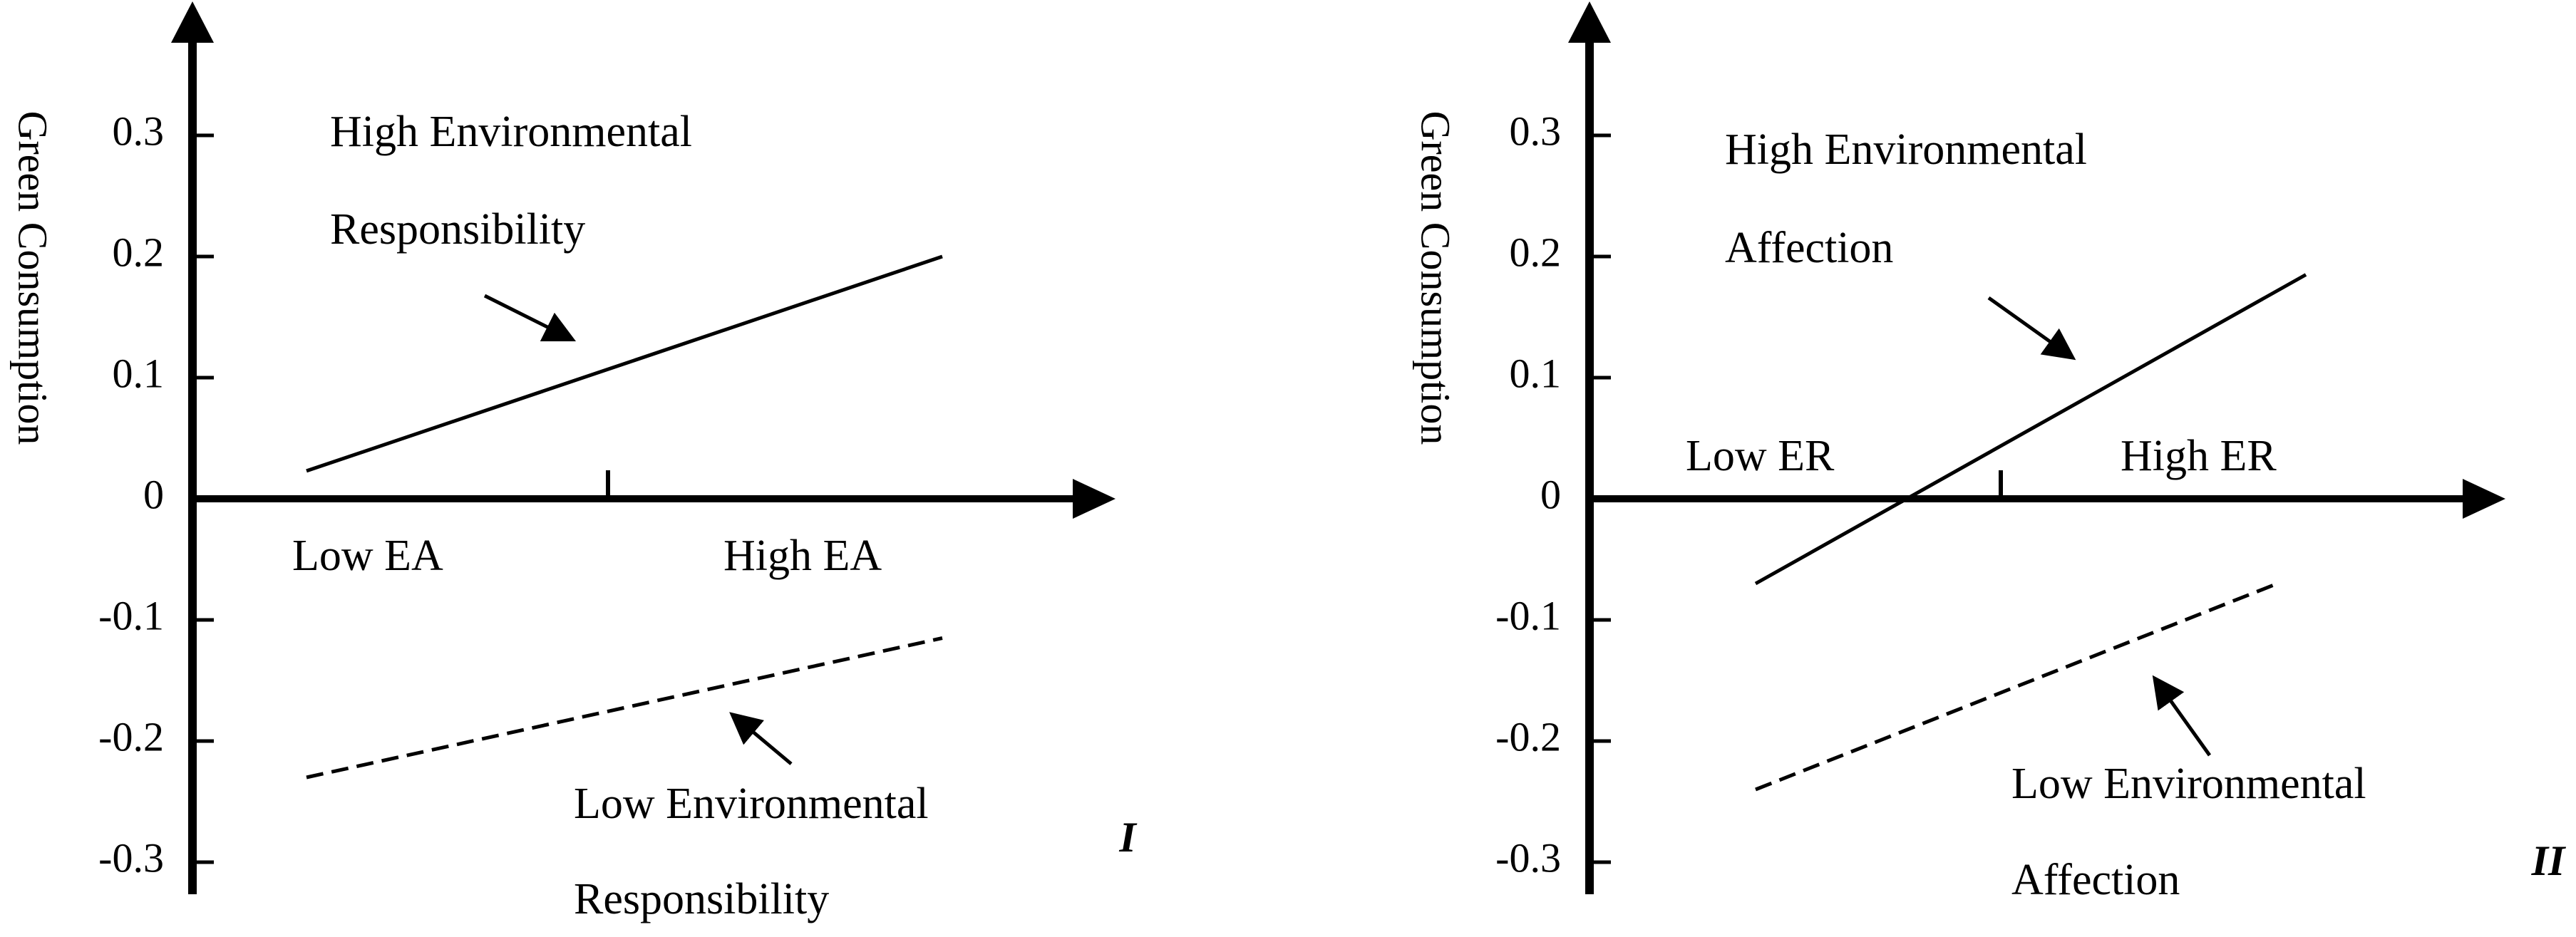 This screenshot has height=937, width=2576. I want to click on panel-1-y-axis-label: Green Consumption, so click(33, 278).